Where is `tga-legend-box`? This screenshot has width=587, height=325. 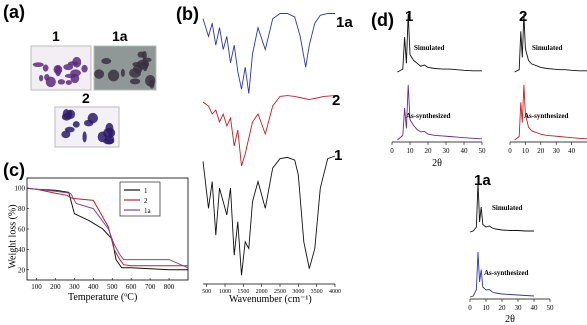 tga-legend-box is located at coordinates (140, 199).